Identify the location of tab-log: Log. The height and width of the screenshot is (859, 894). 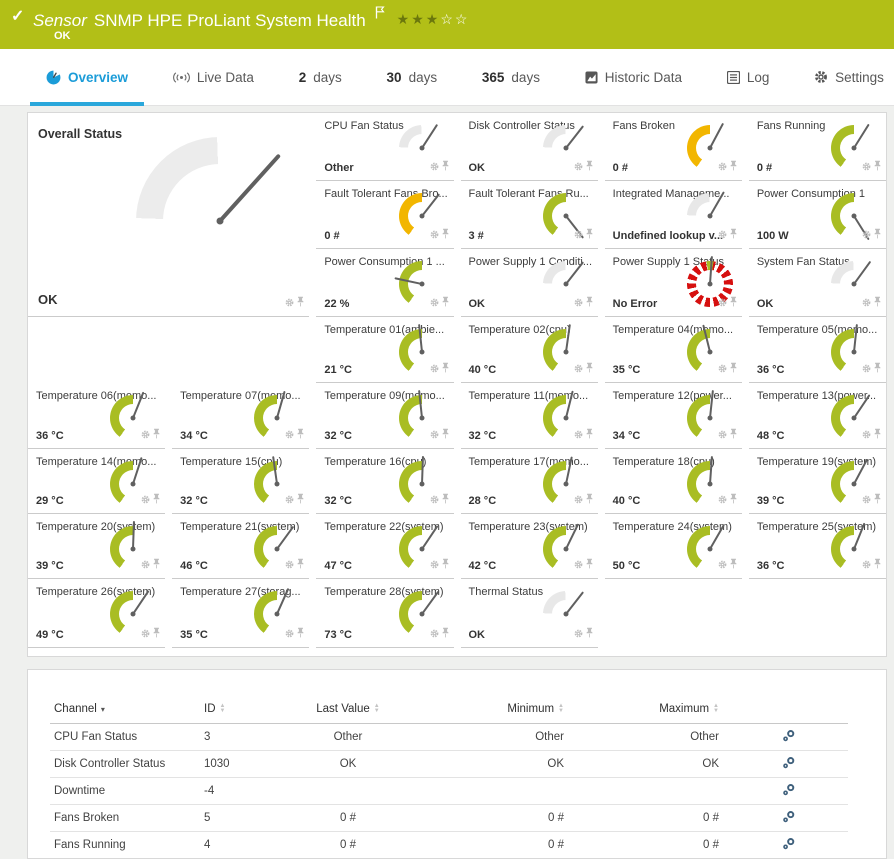
(747, 77).